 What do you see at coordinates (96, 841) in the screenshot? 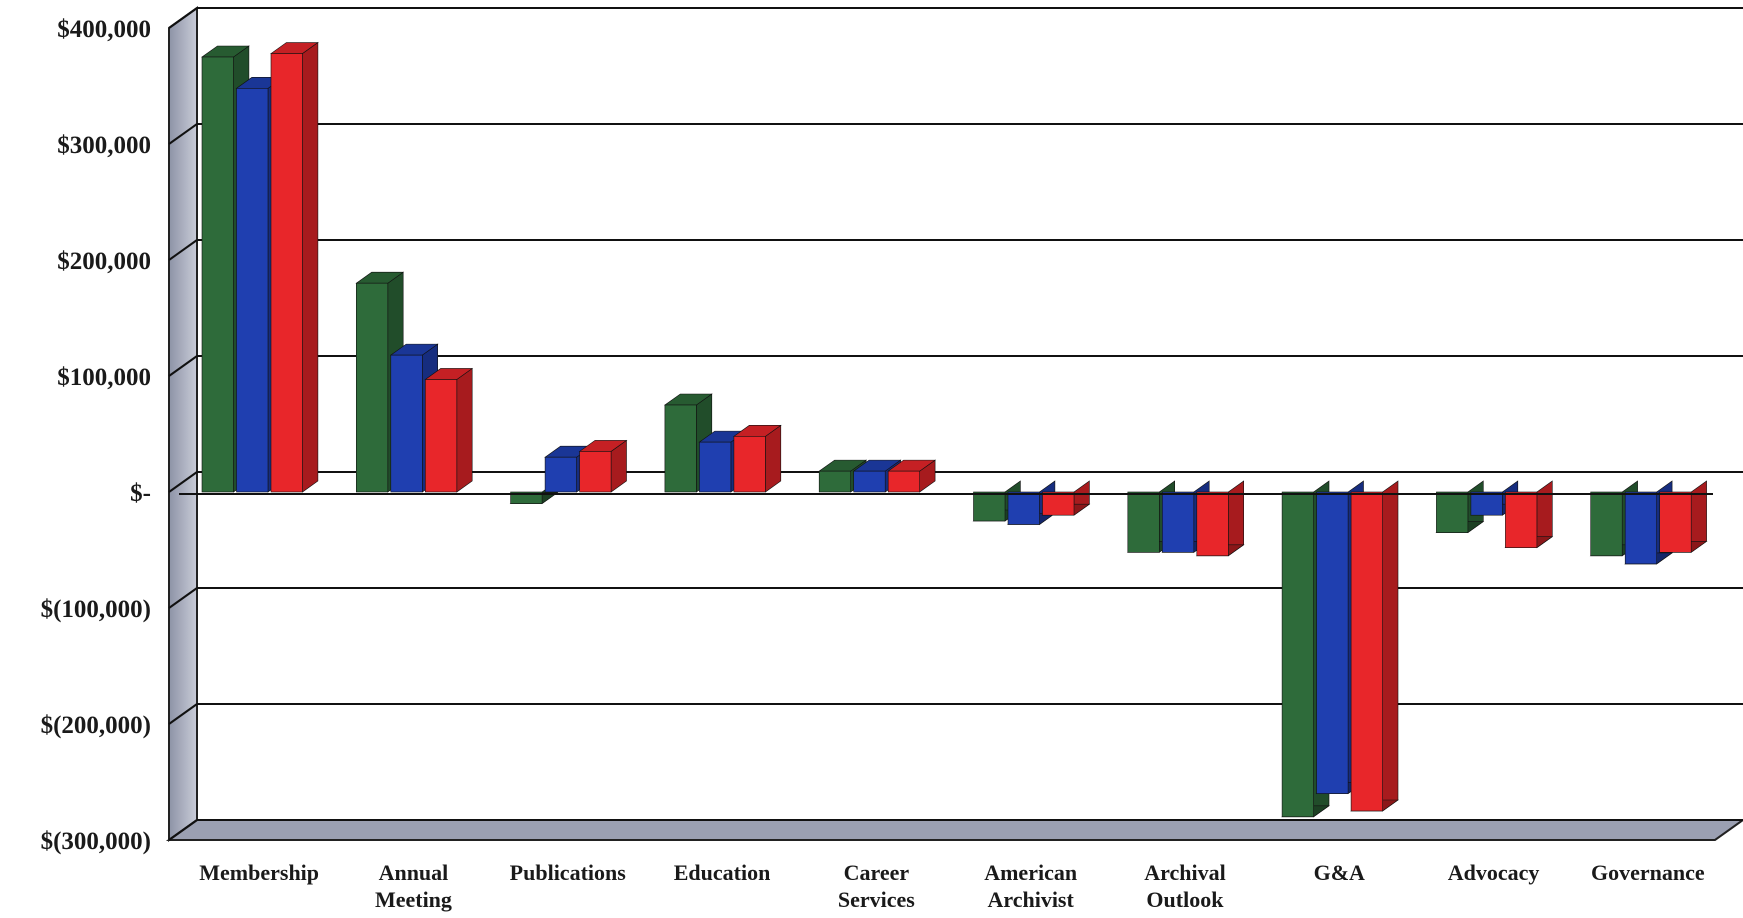
I see `y-tick-label: $(300,000)` at bounding box center [96, 841].